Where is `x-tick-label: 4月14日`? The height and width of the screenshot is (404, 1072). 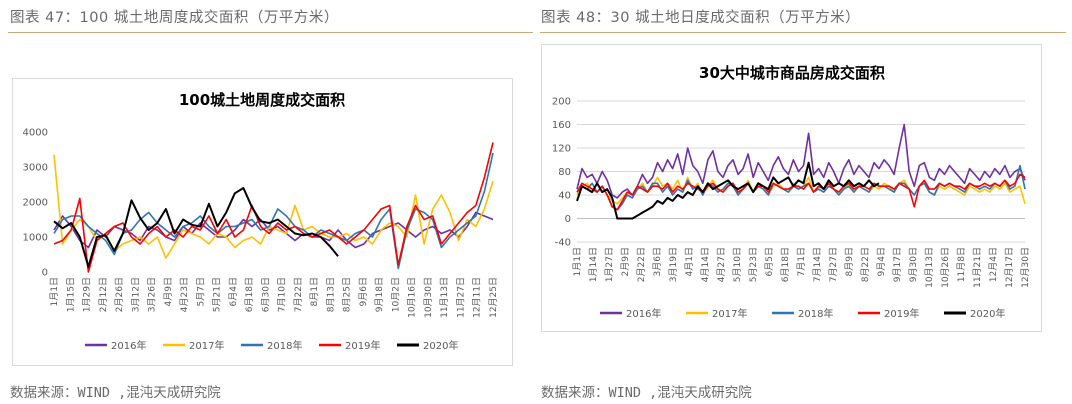
x-tick-label: 4月14日 is located at coordinates (705, 264).